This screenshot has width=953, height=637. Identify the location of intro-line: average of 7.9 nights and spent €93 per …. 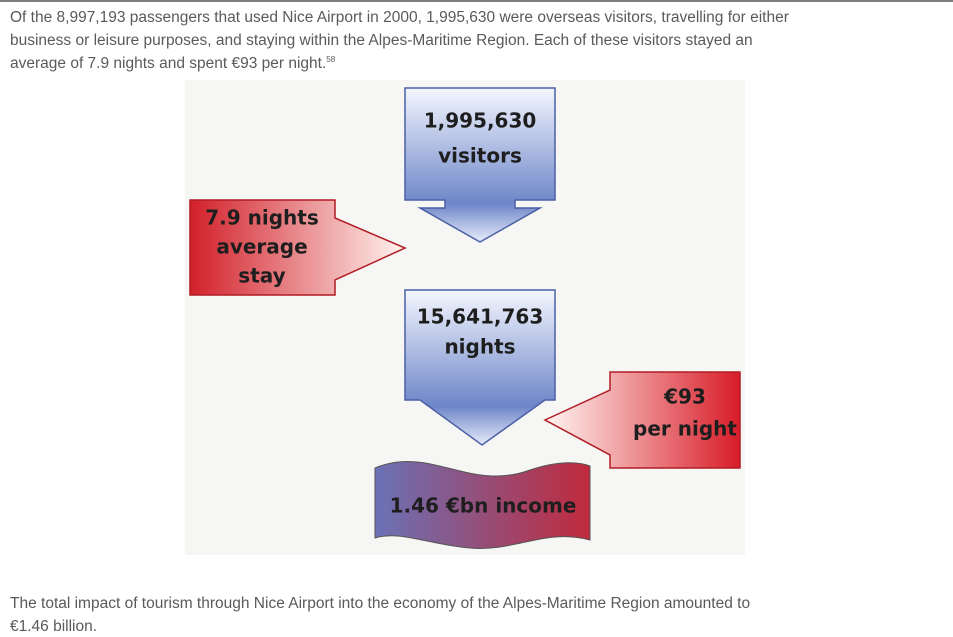
(173, 63).